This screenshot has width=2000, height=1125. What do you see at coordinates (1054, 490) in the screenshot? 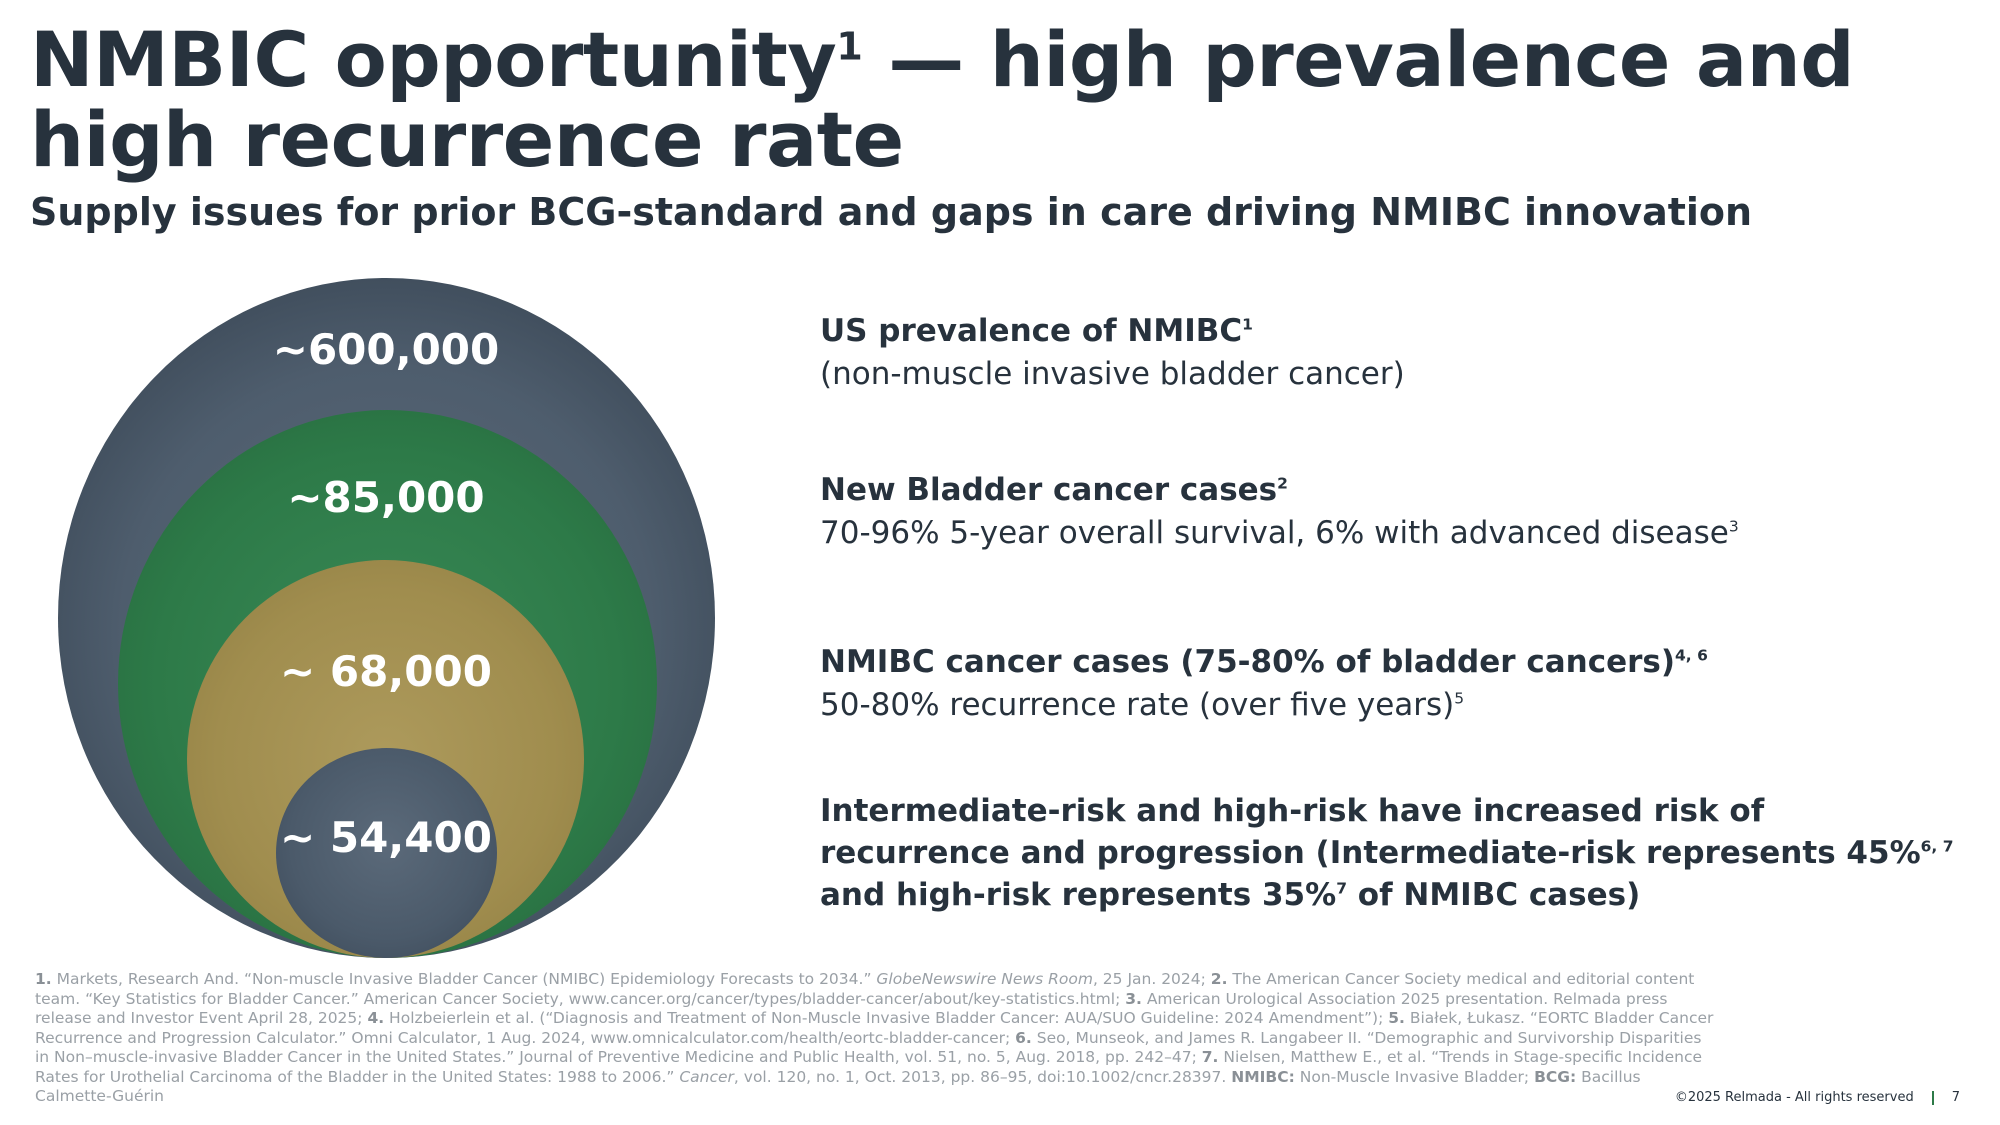
I see `row-heading: New Bladder cancer cases2` at bounding box center [1054, 490].